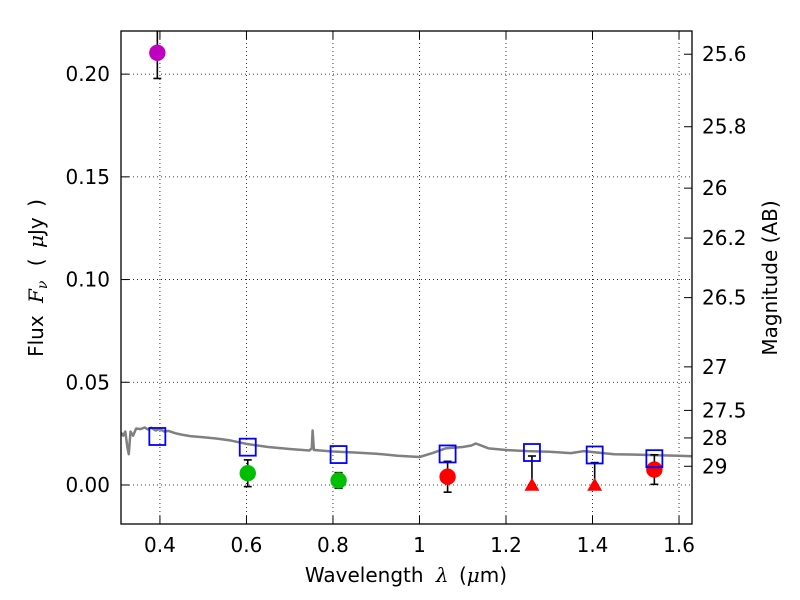 This screenshot has height=600, width=800. What do you see at coordinates (333, 545) in the screenshot?
I see `x-tick-label: 0.8` at bounding box center [333, 545].